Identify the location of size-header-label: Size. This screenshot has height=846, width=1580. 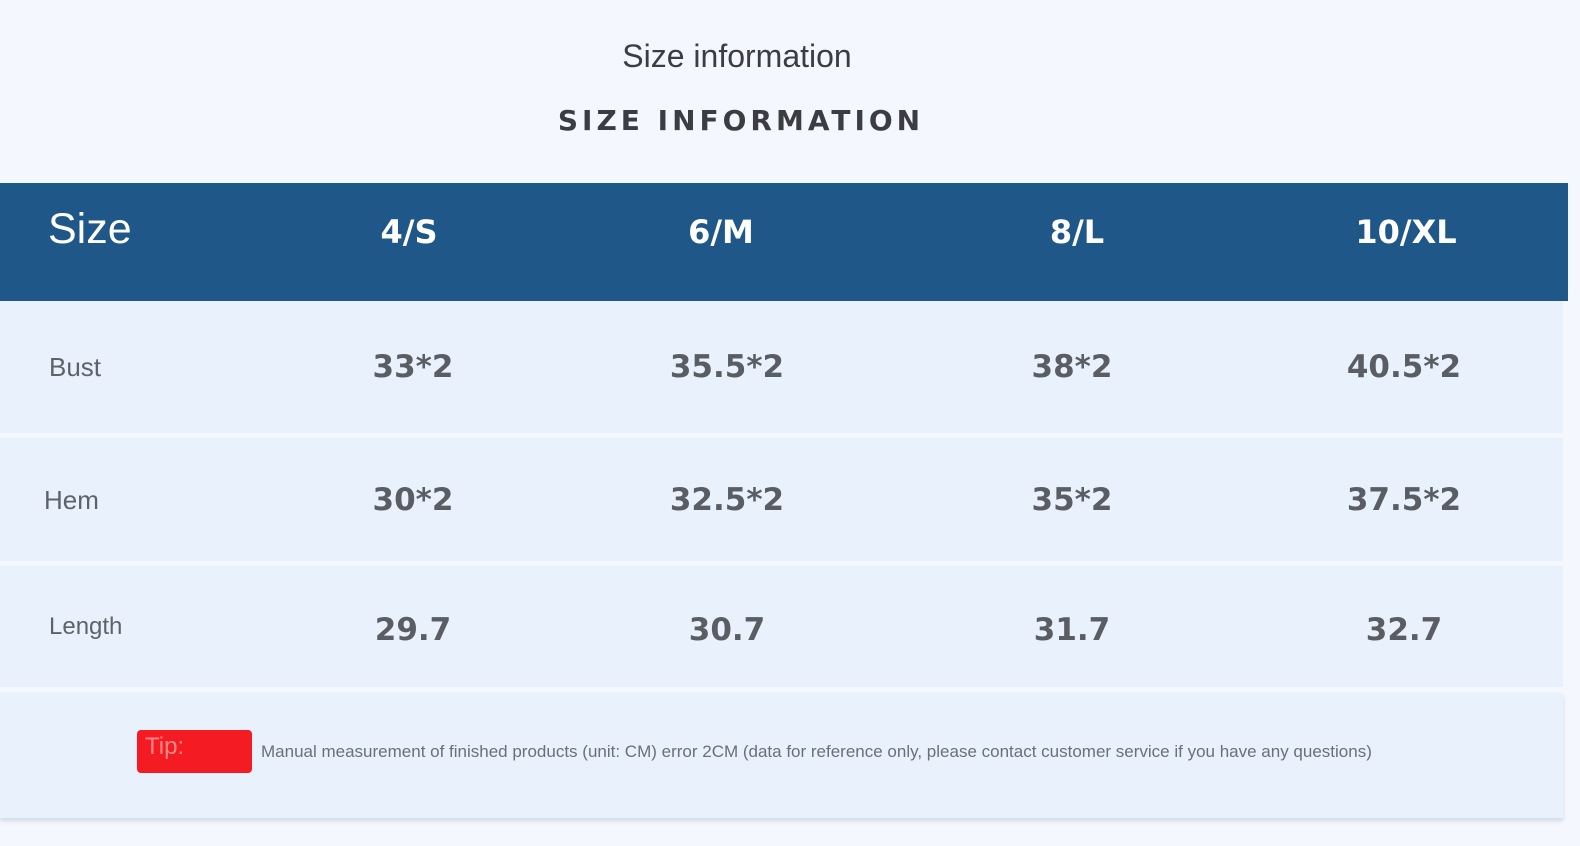
(90, 229).